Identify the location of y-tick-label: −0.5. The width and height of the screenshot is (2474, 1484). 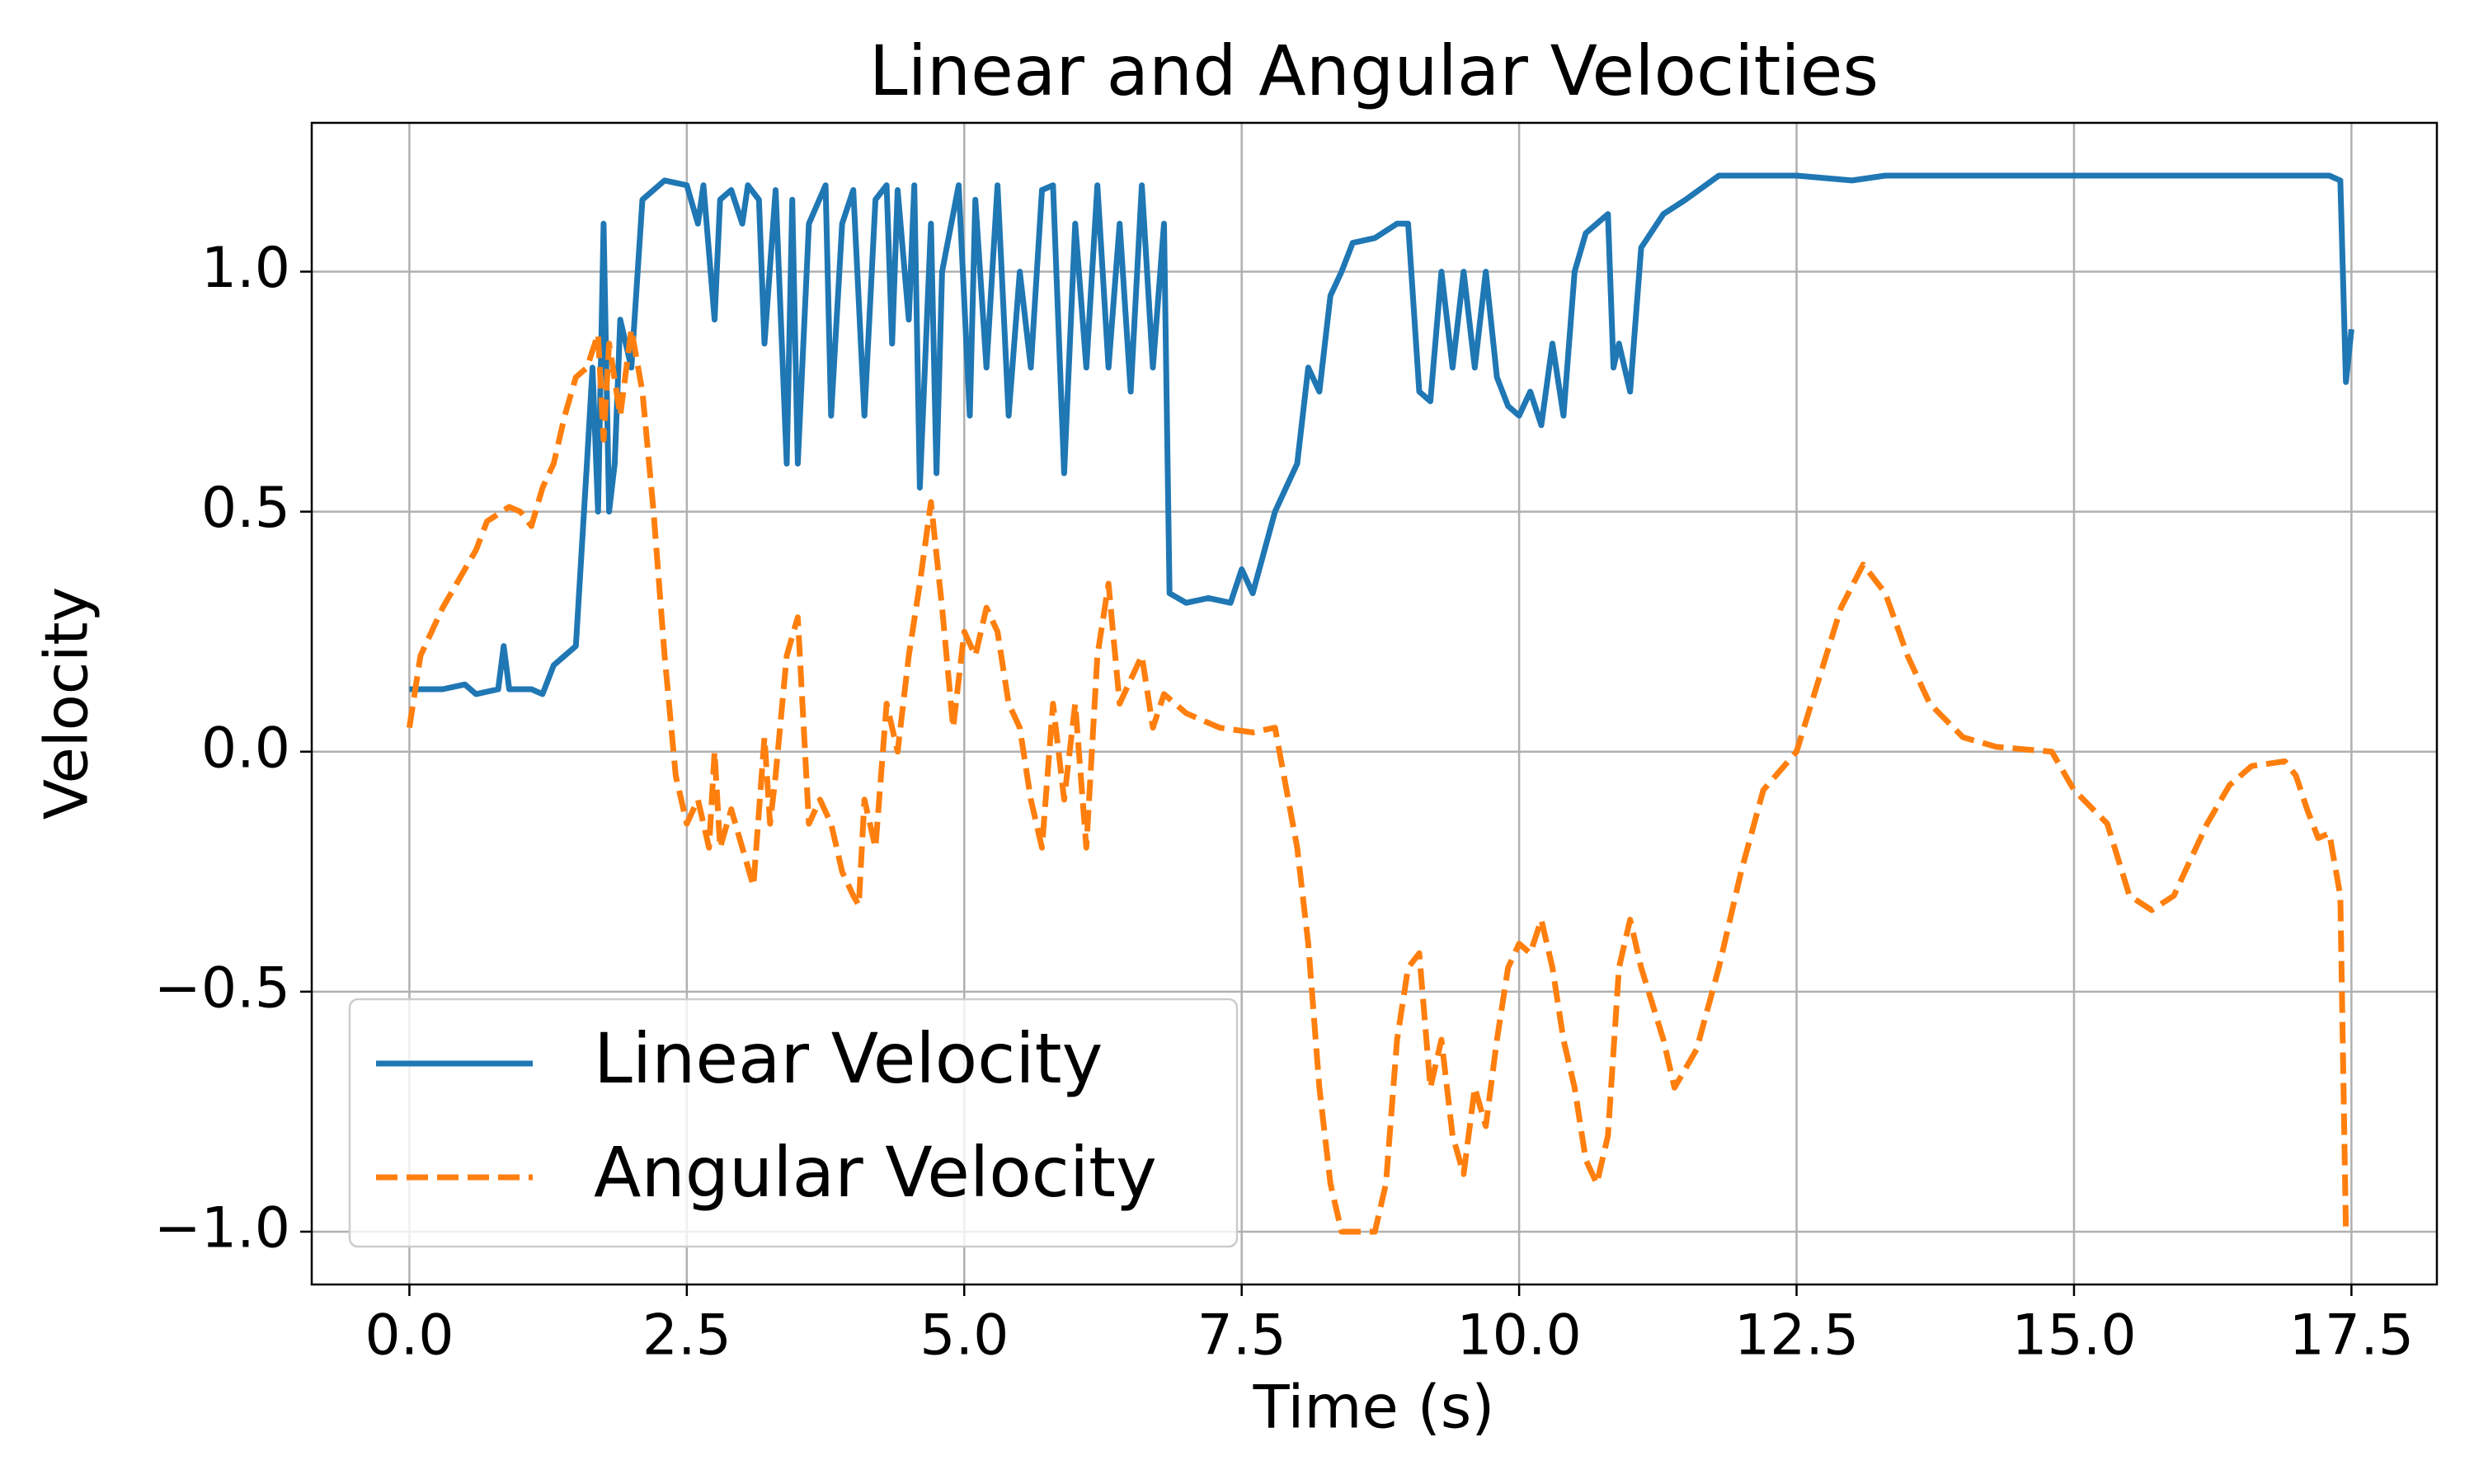
(222, 988).